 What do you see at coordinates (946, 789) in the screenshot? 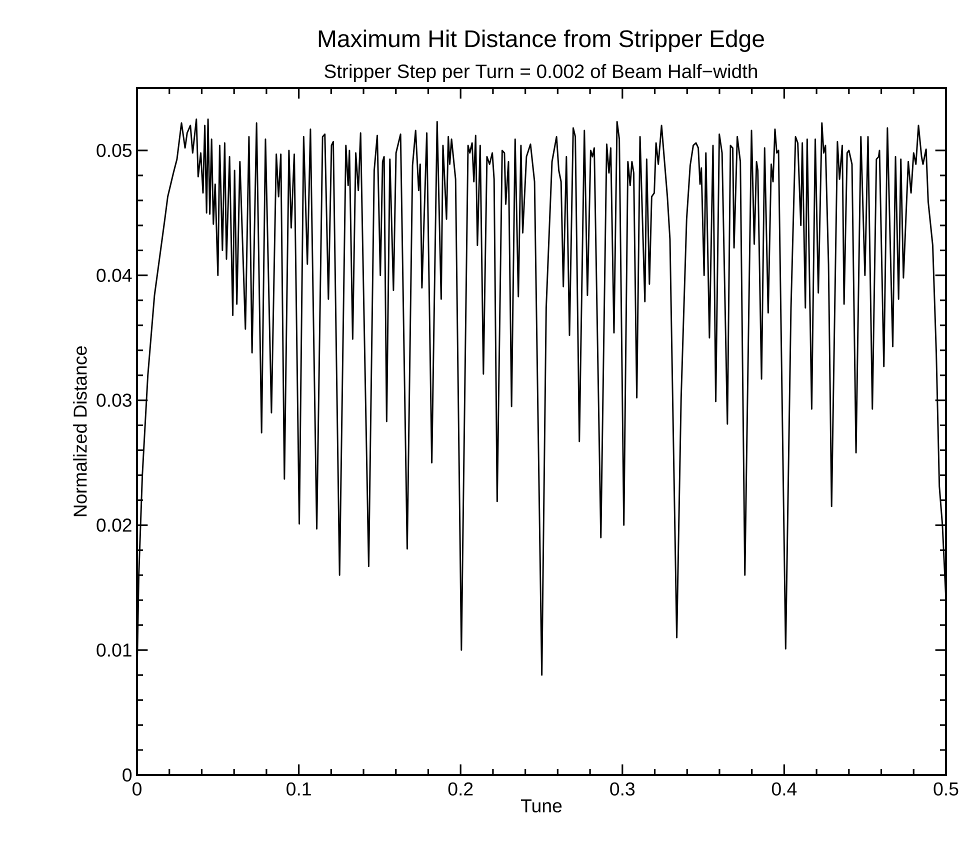
I see `x-tick-label: 0.5` at bounding box center [946, 789].